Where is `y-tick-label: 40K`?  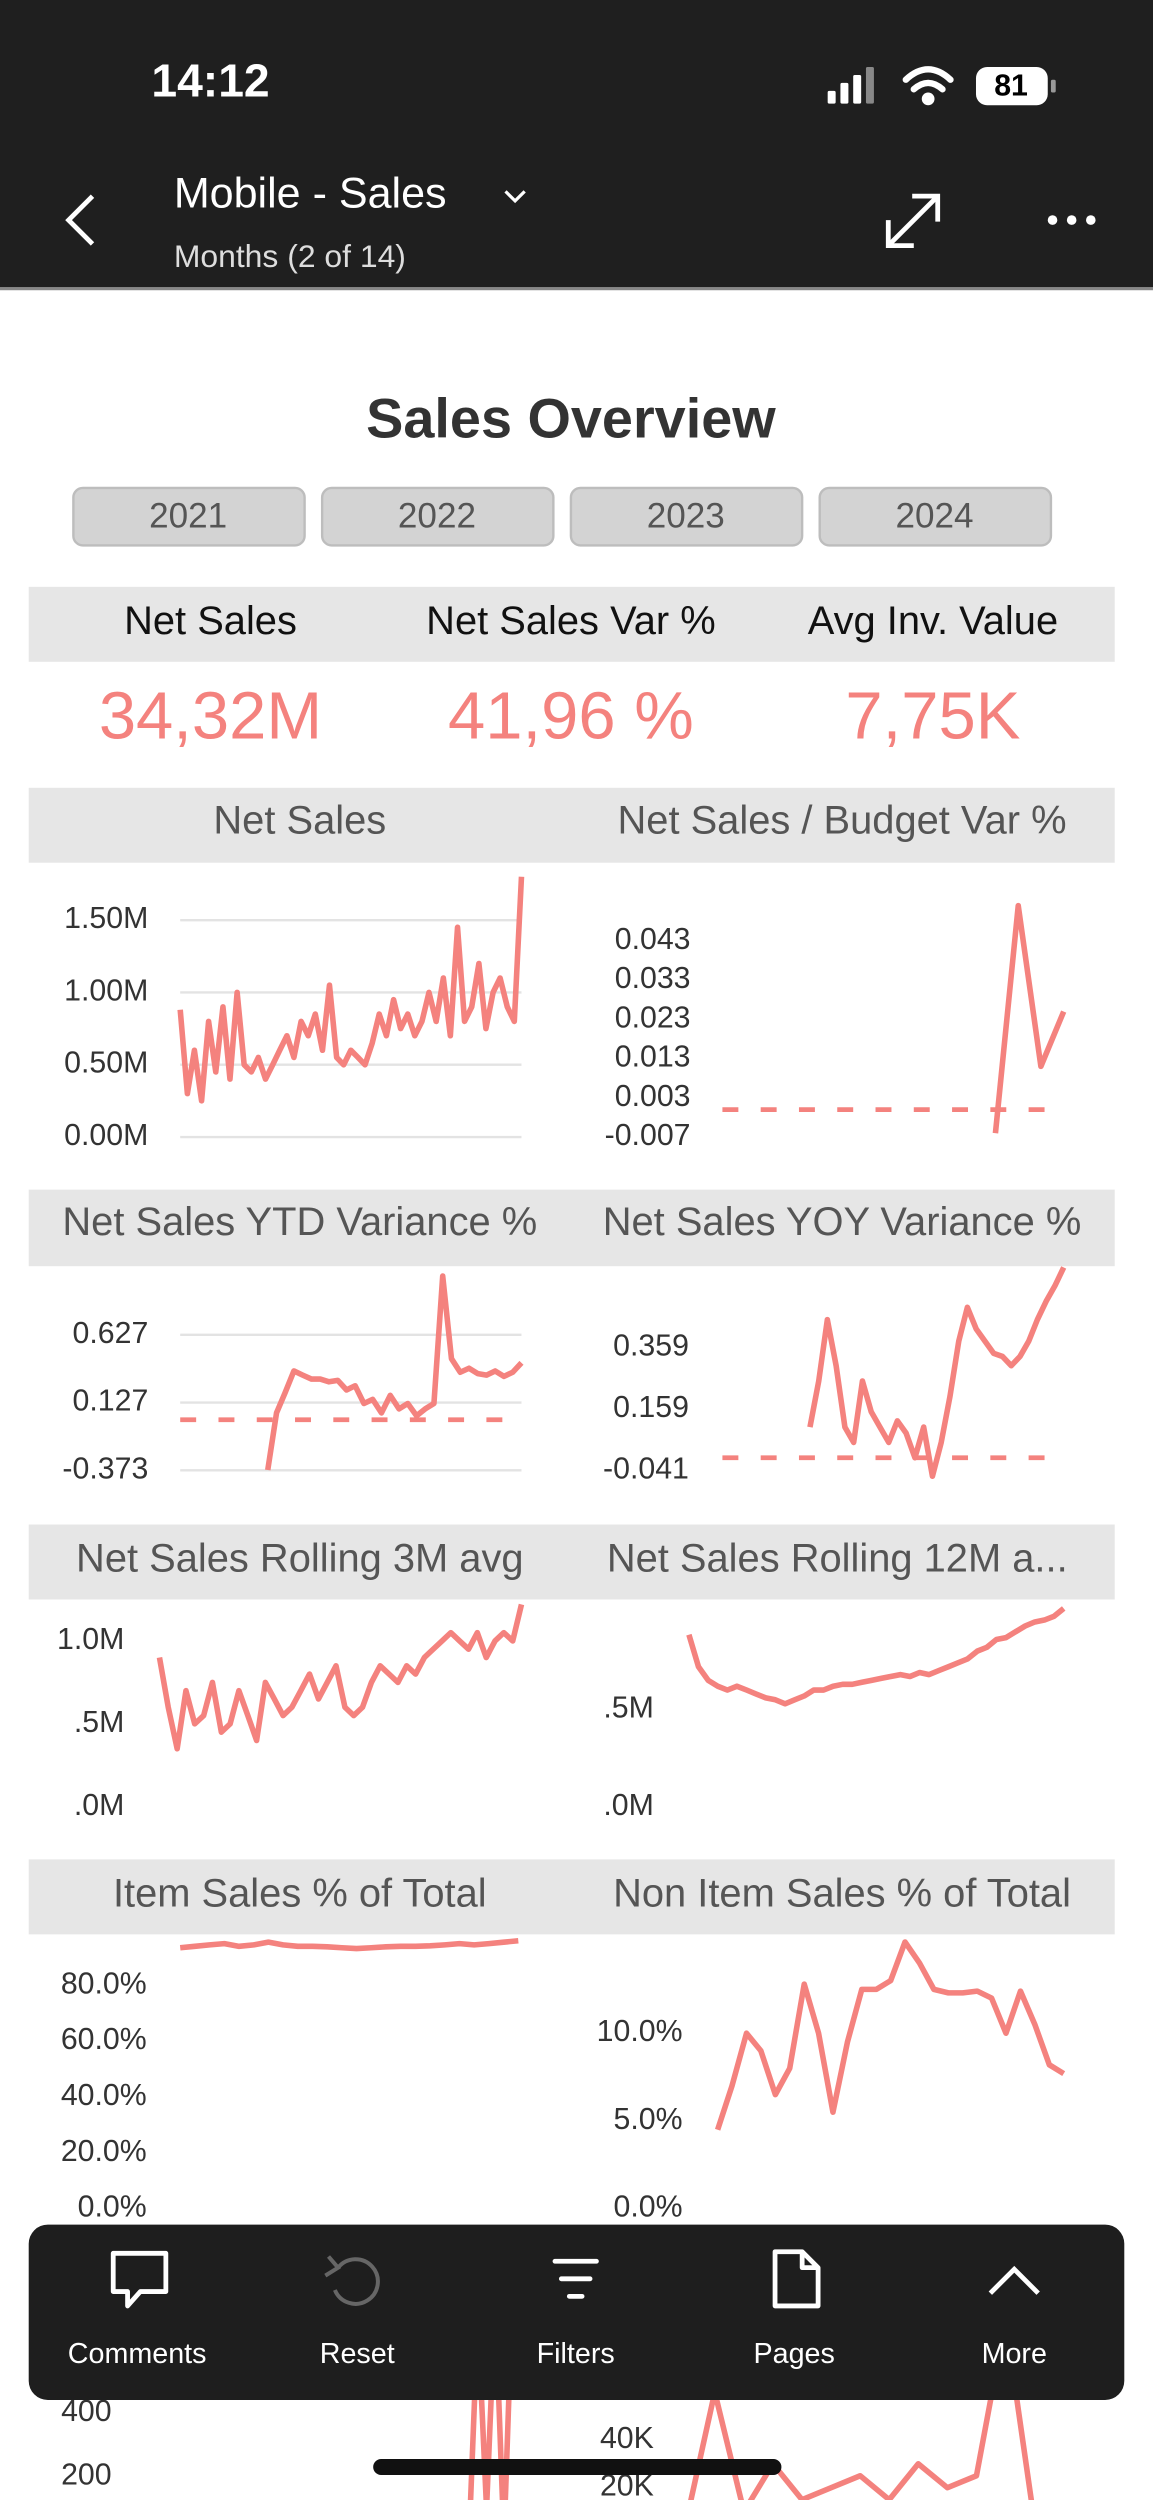 y-tick-label: 40K is located at coordinates (627, 2438).